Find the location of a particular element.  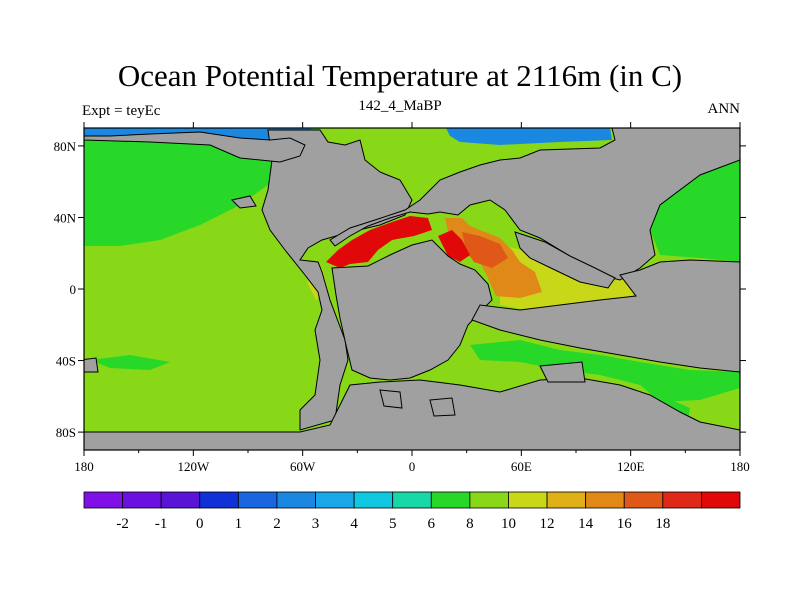

land-africa-south is located at coordinates (412, 310).